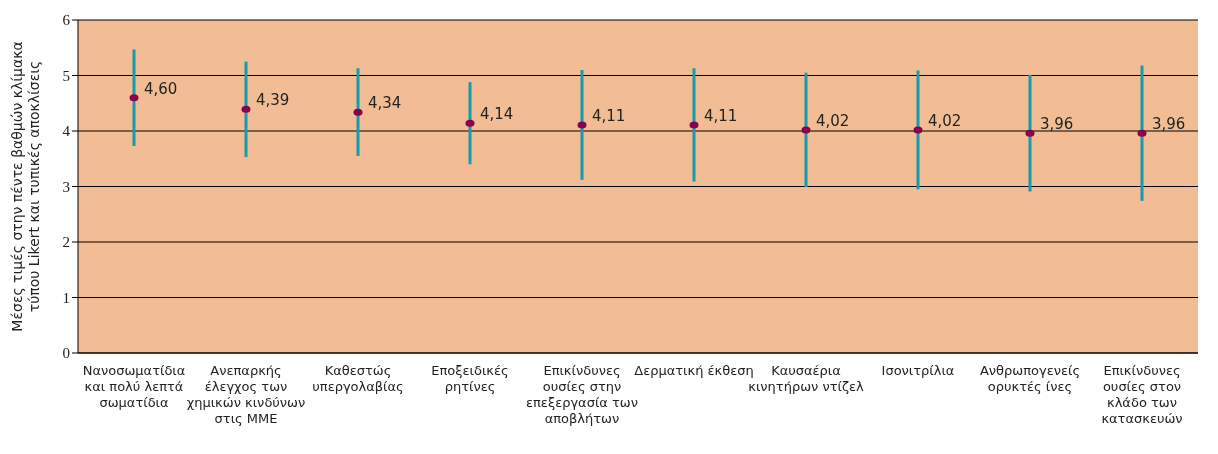  Describe the element at coordinates (1142, 394) in the screenshot. I see `x-tick-label: Επικίνδυνες ουσίες στον κλάδο των κατασκευών` at that location.